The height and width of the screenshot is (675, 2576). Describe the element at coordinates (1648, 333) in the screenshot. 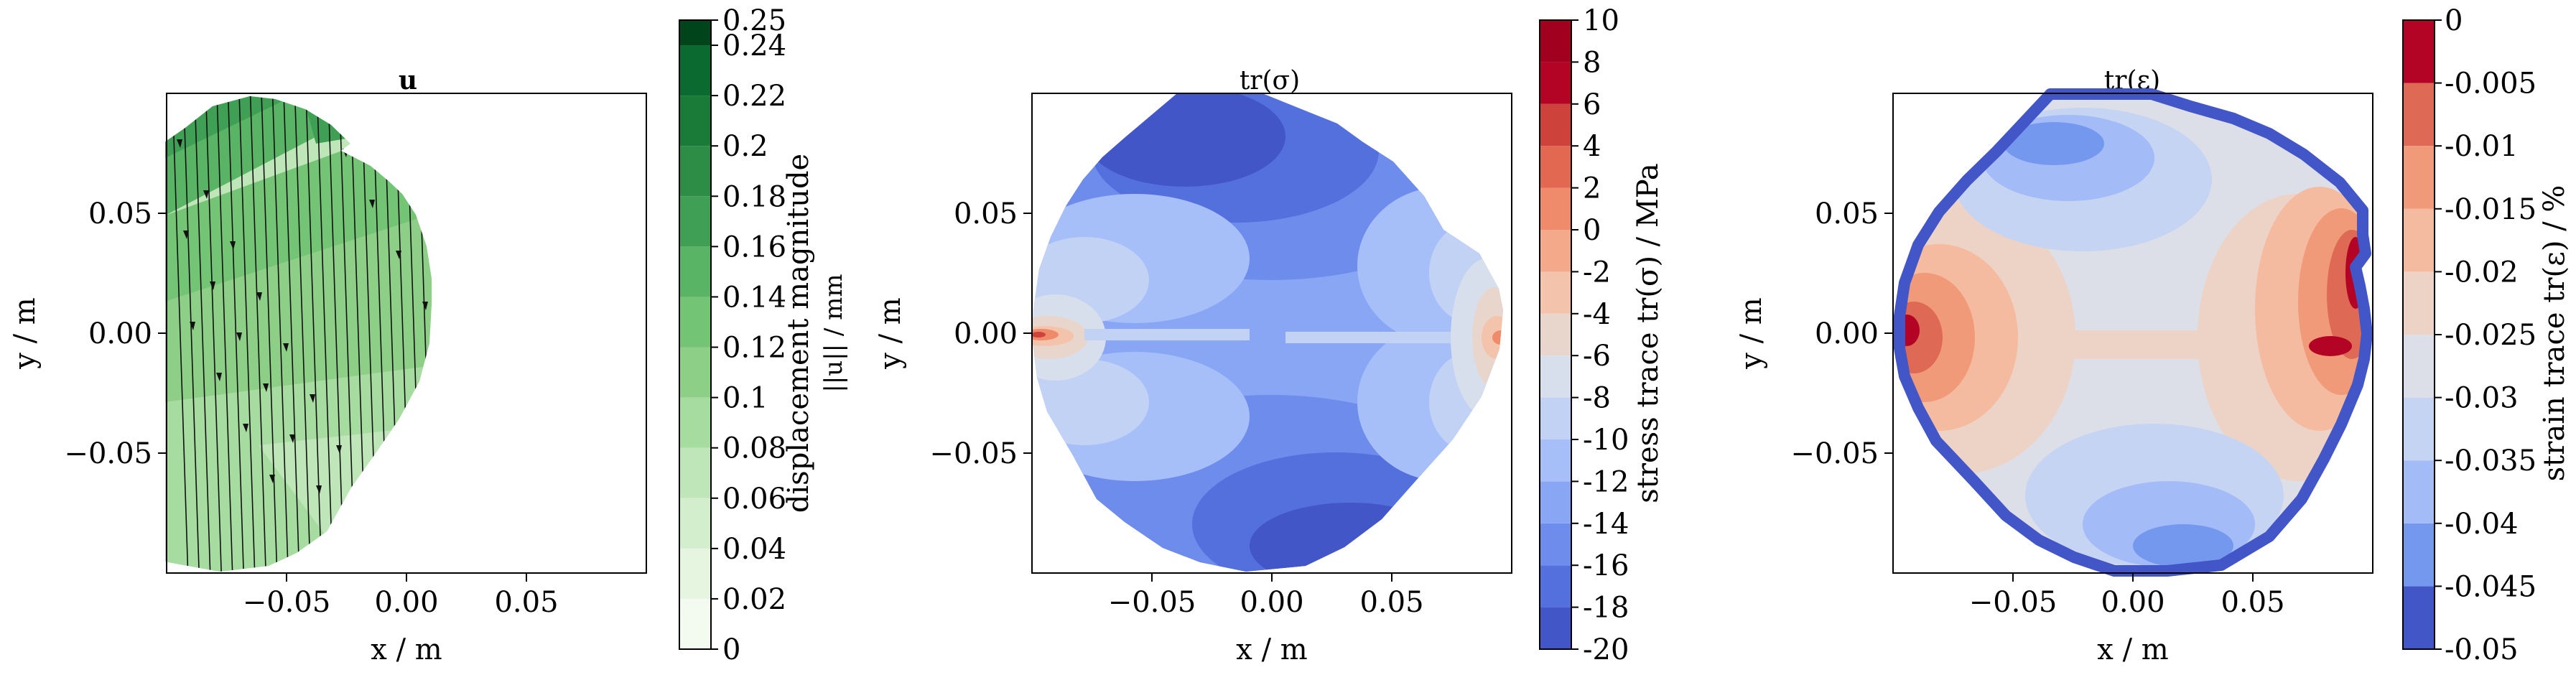

I see `panel2-cbar-label: stress trace tr(σ) / MPa` at that location.